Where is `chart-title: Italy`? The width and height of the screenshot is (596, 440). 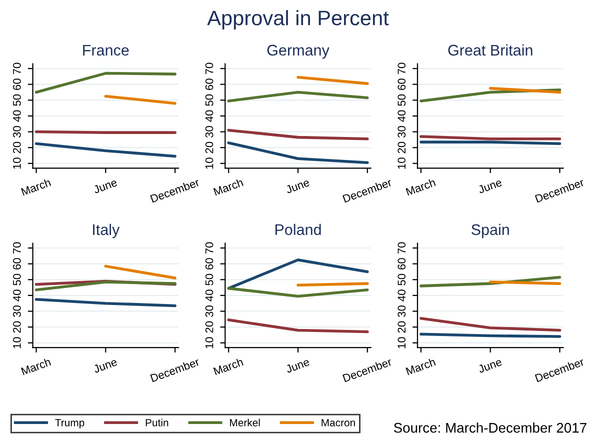 chart-title: Italy is located at coordinates (106, 231).